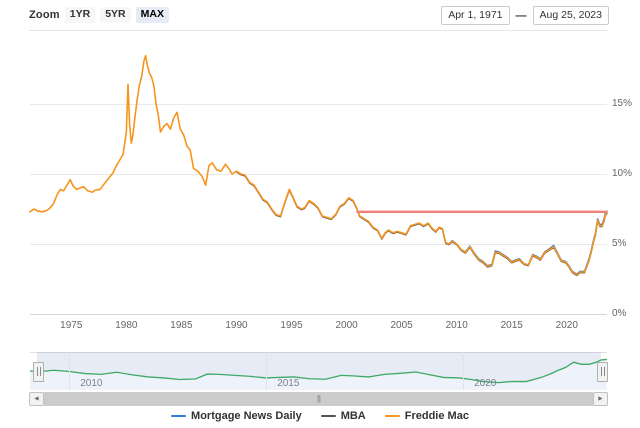  What do you see at coordinates (401, 325) in the screenshot?
I see `x-tick-label: 2005` at bounding box center [401, 325].